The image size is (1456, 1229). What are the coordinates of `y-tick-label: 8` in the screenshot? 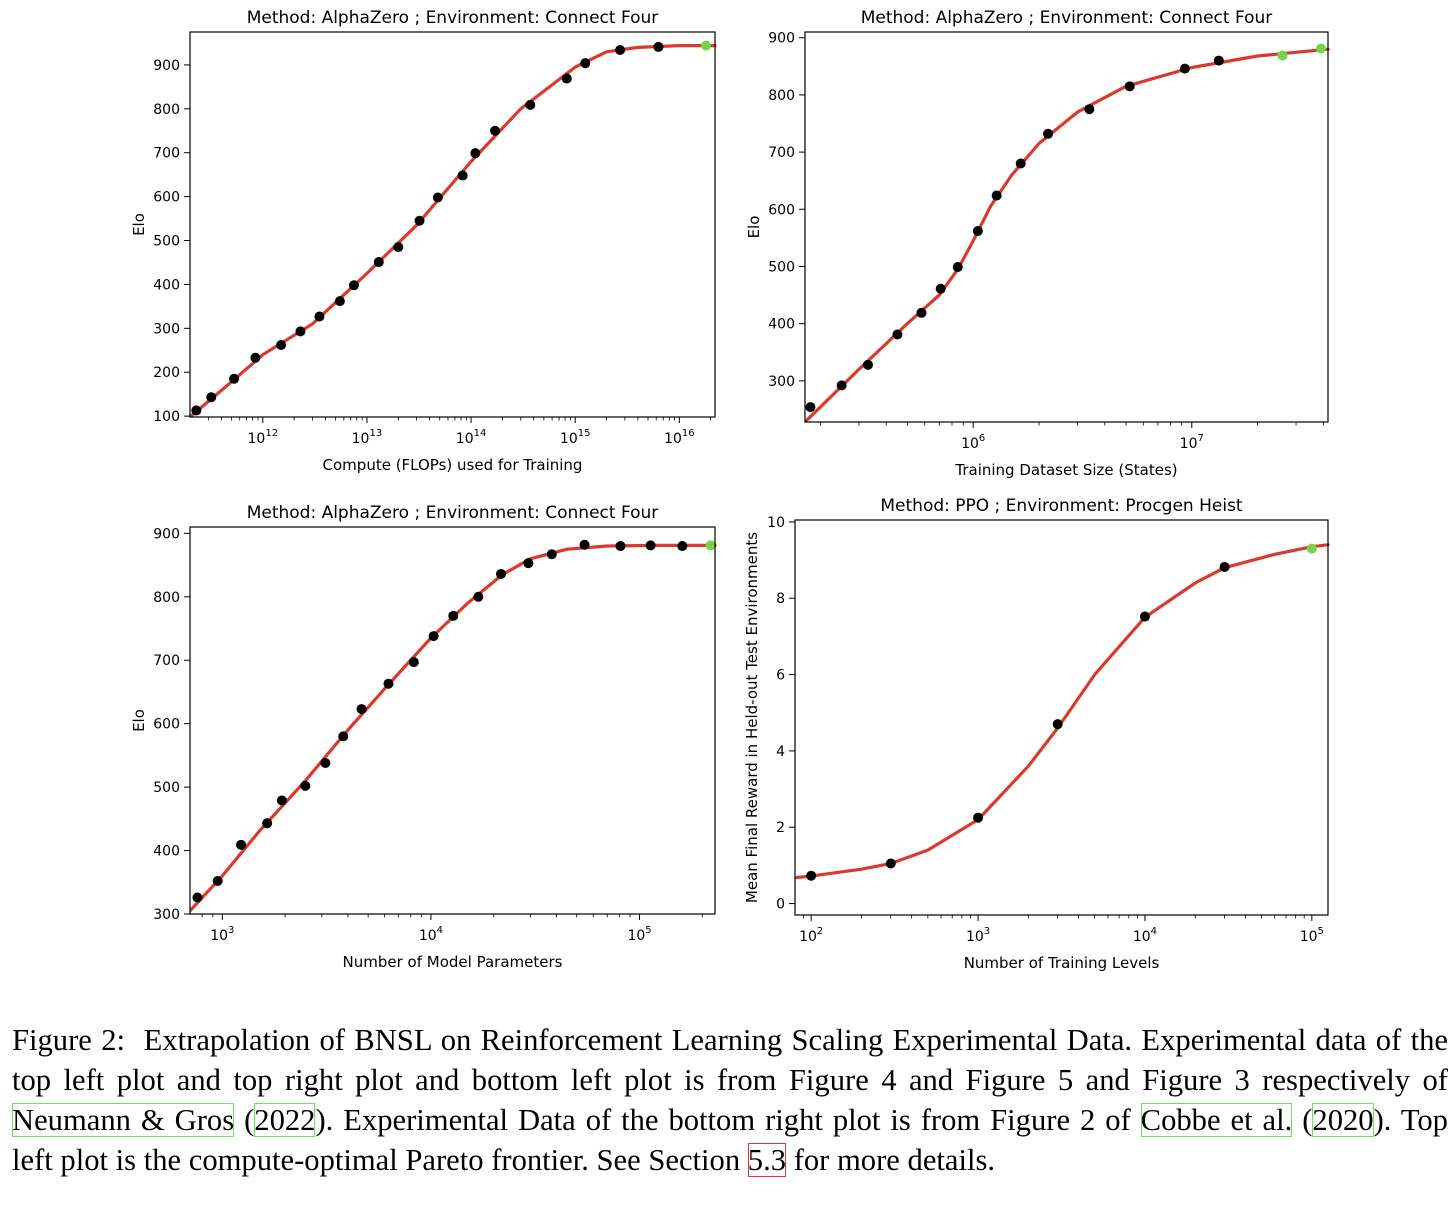 It's located at (780, 599).